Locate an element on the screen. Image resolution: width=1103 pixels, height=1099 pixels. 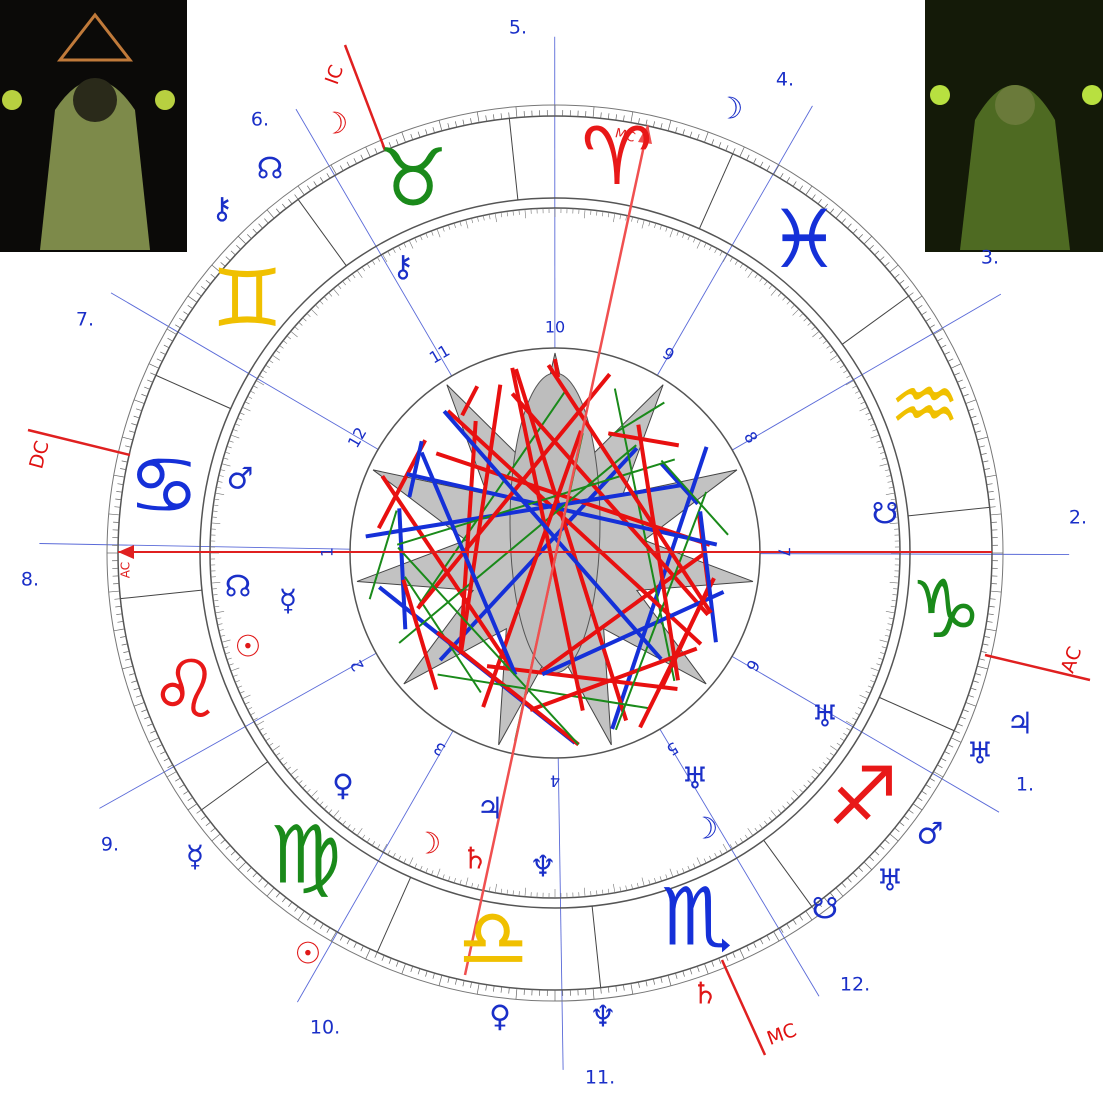
figure-left is located at coordinates (95, 165).